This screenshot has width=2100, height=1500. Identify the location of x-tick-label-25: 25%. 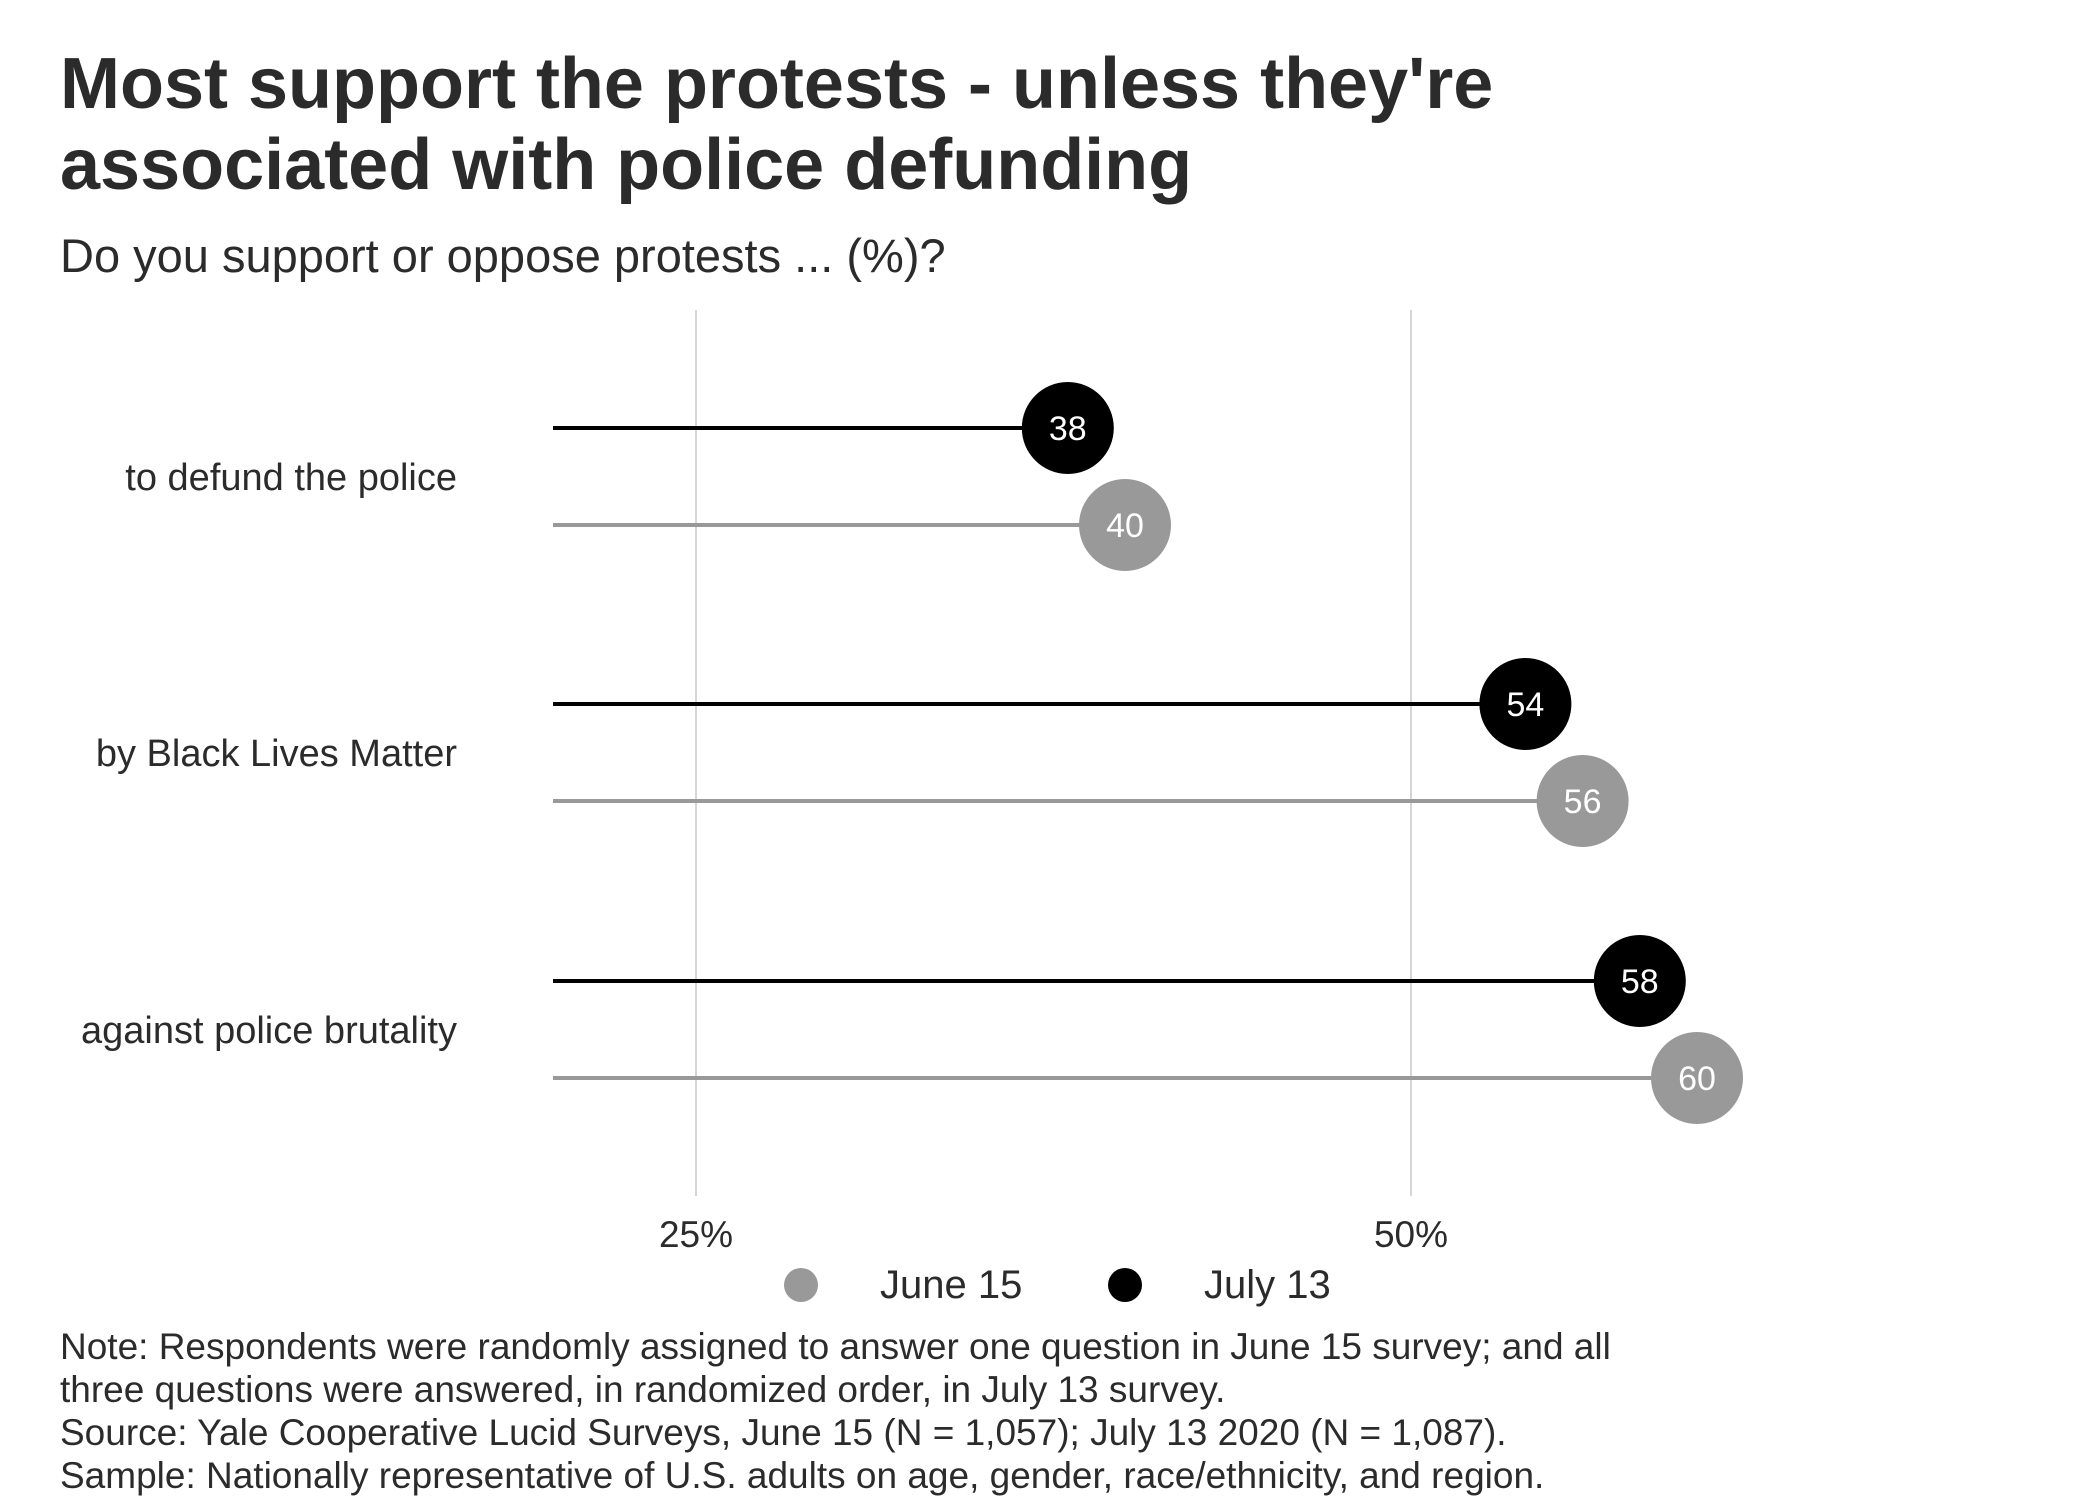
(696, 1232).